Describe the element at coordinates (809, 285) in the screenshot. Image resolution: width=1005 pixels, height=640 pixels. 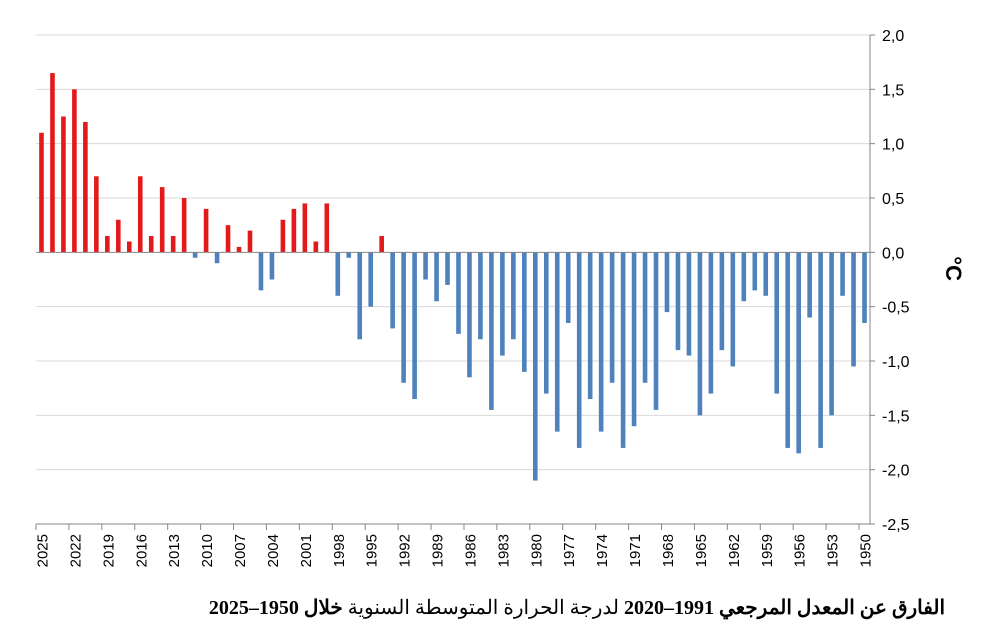
I see `bar-1955` at that location.